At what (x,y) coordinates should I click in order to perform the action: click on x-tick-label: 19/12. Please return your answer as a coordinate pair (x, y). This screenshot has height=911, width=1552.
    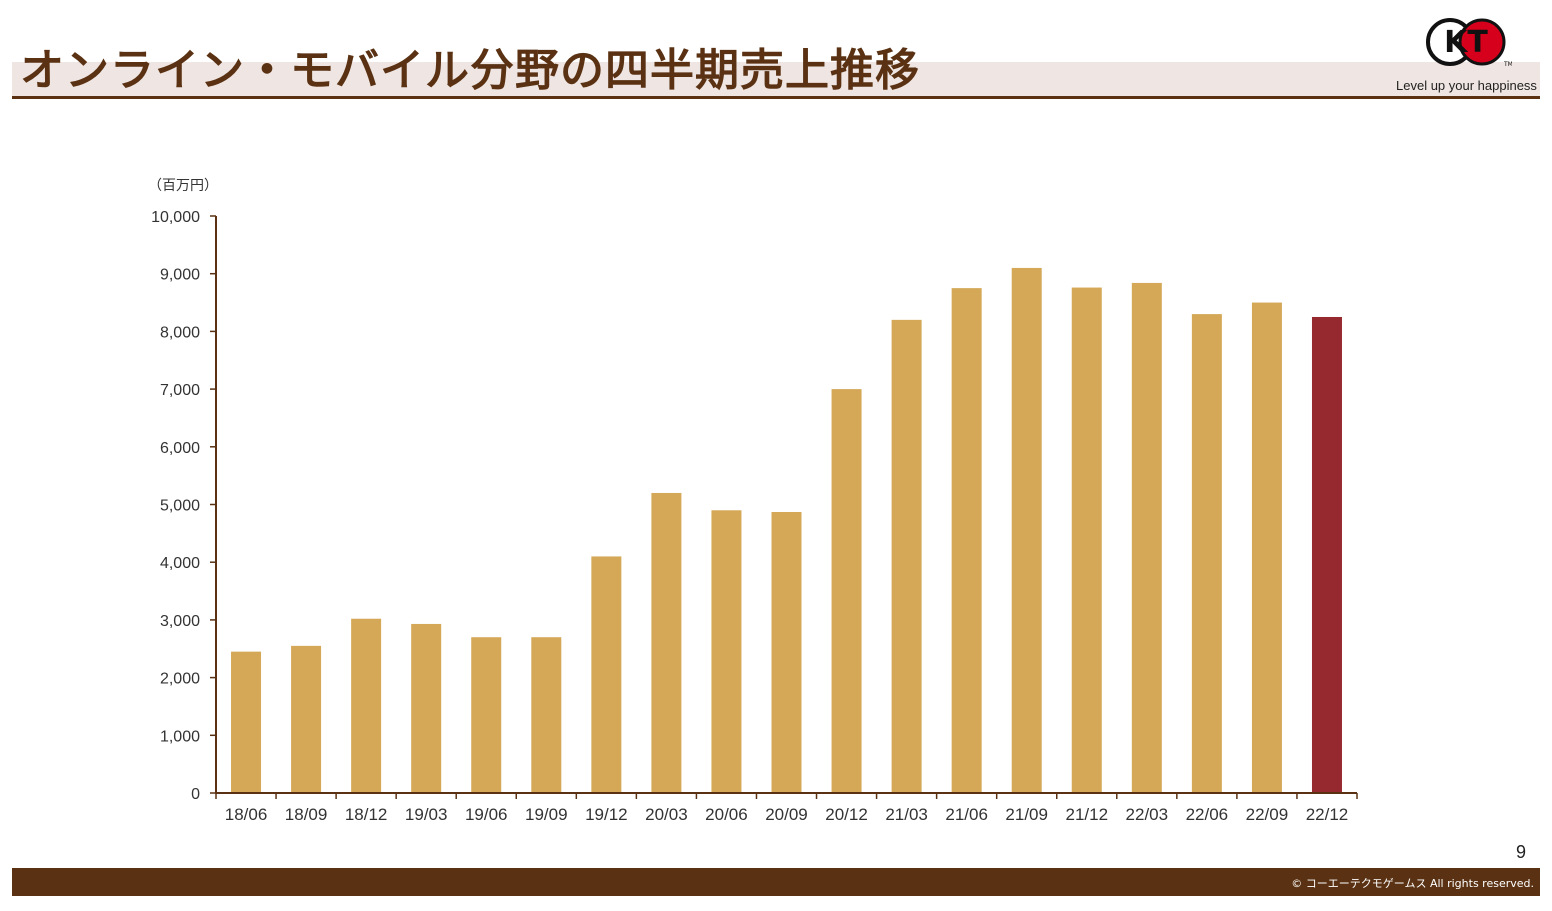
    Looking at the image, I should click on (606, 814).